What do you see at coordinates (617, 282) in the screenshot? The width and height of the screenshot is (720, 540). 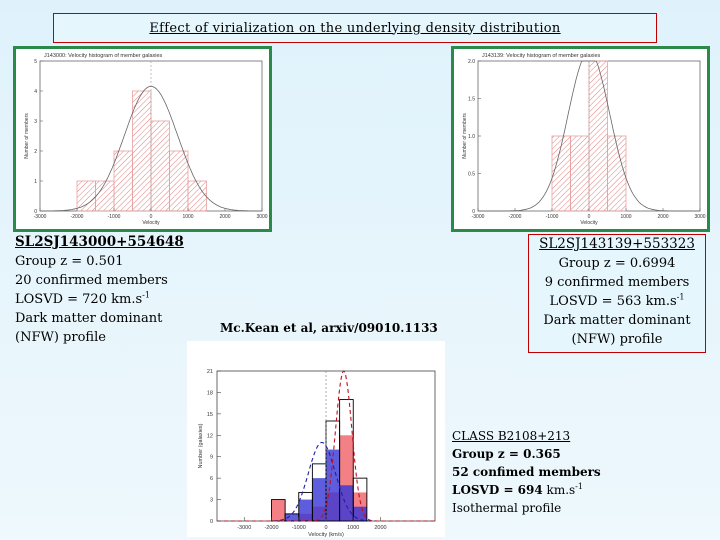 I see `right-cluster-members: 9 confirmed members` at bounding box center [617, 282].